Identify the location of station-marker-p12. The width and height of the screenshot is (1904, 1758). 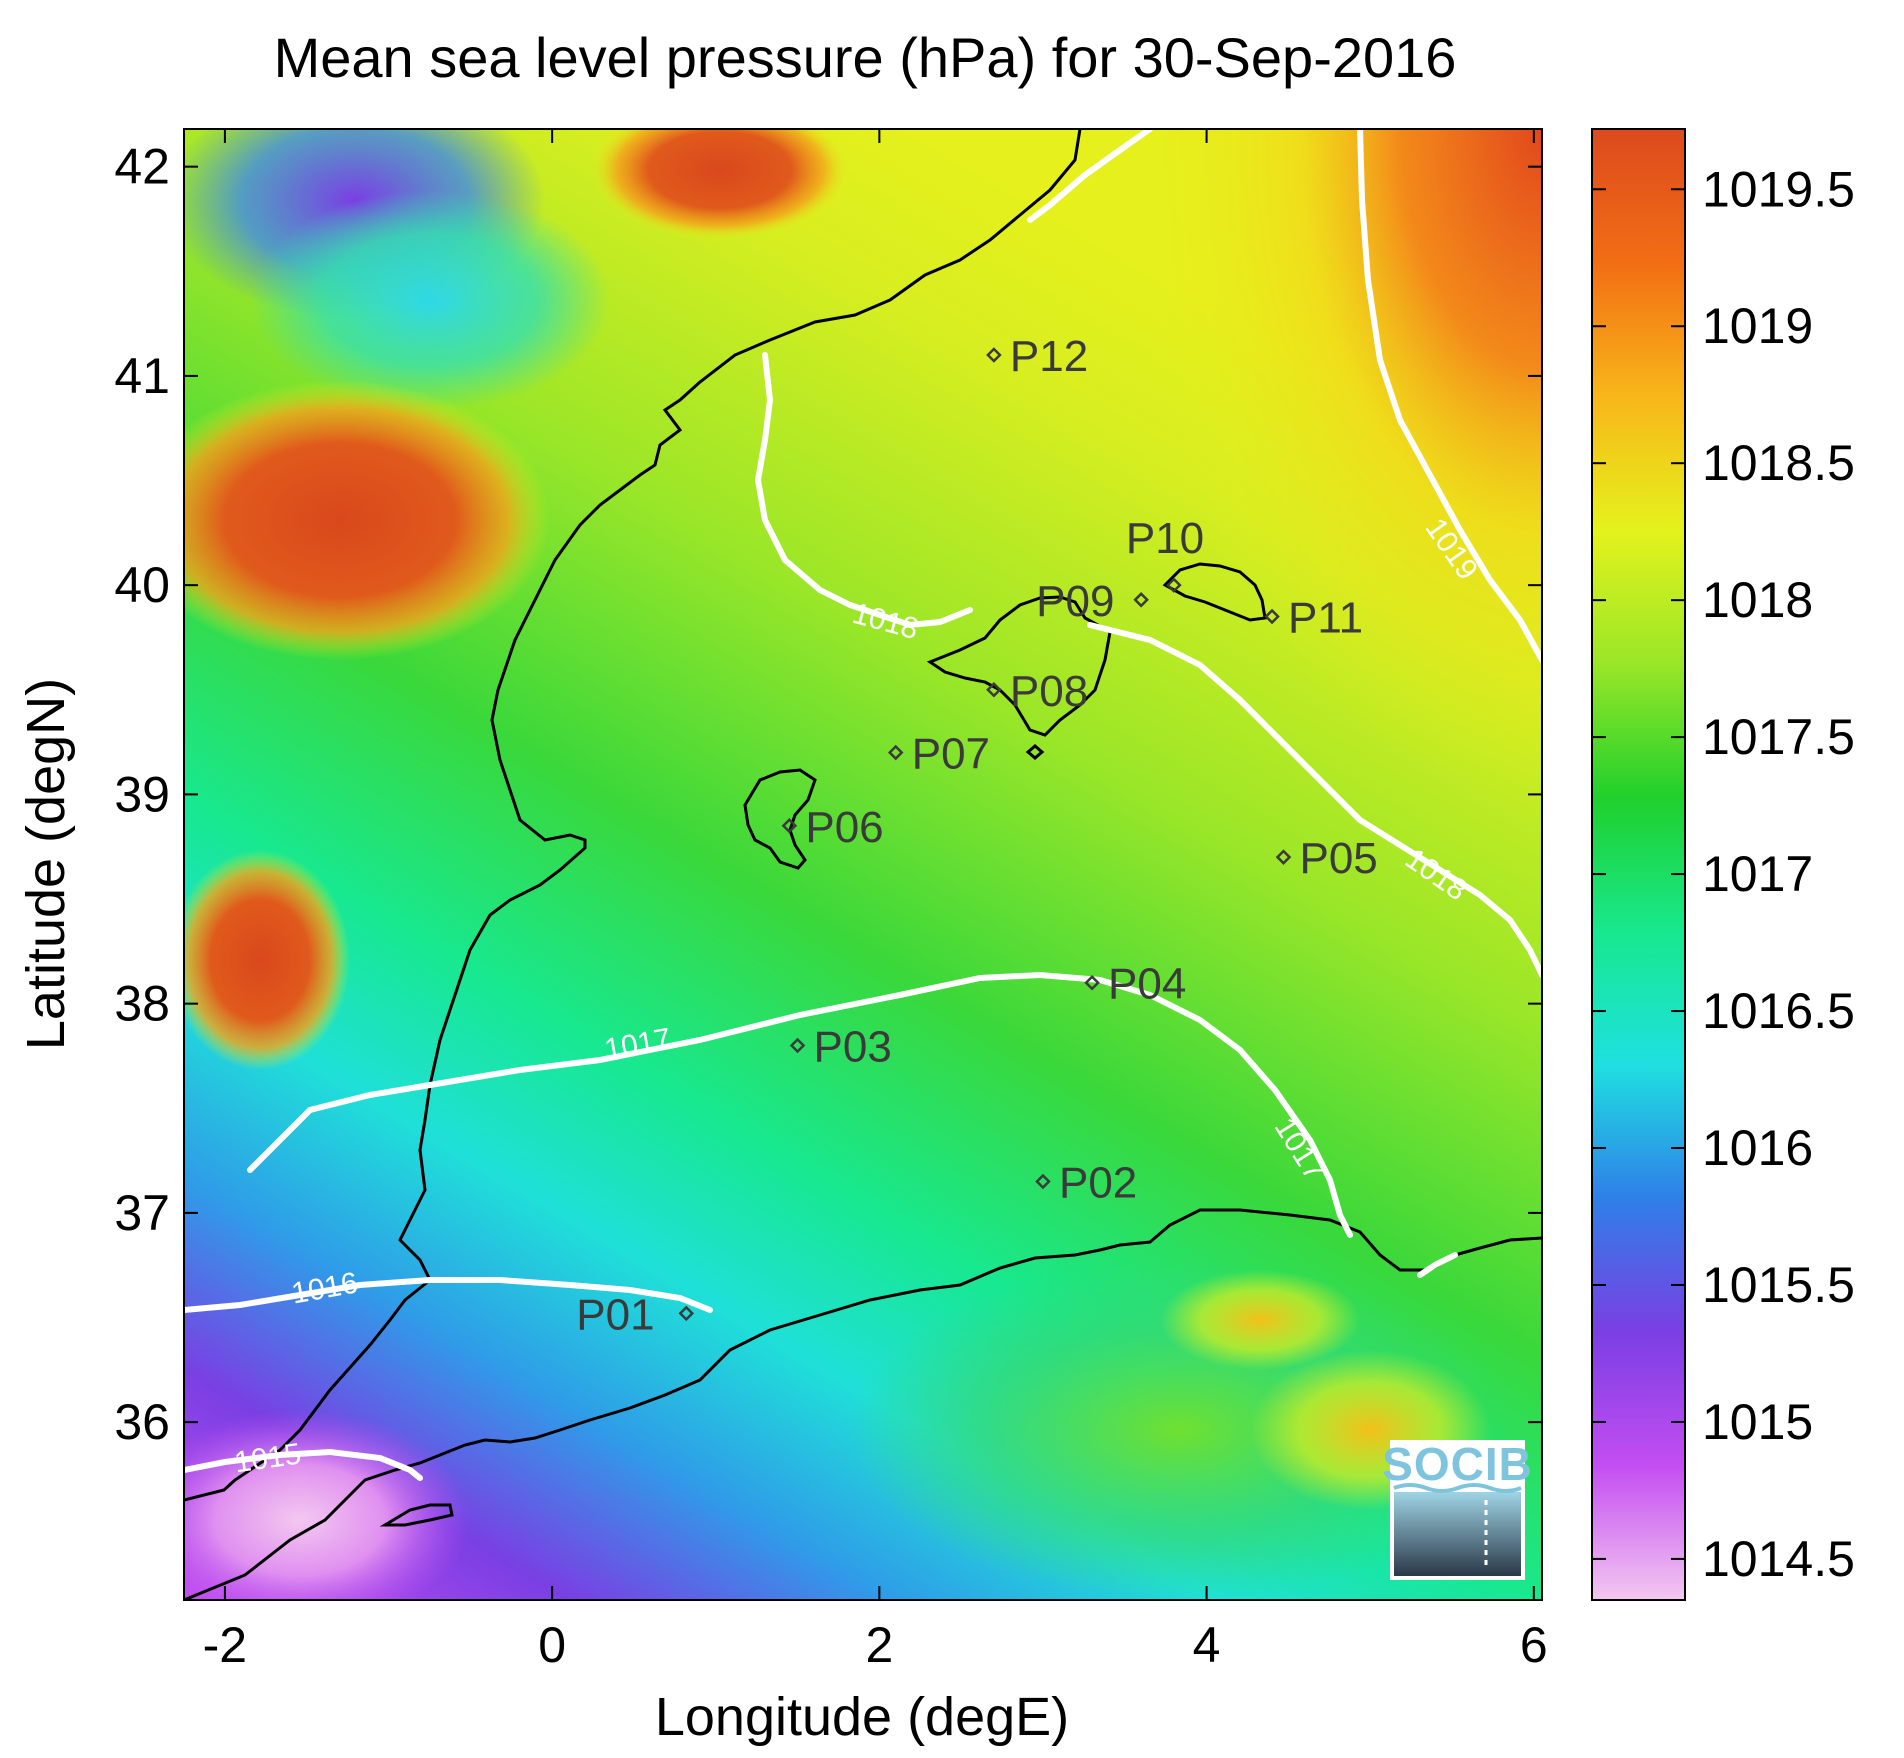
(994, 355).